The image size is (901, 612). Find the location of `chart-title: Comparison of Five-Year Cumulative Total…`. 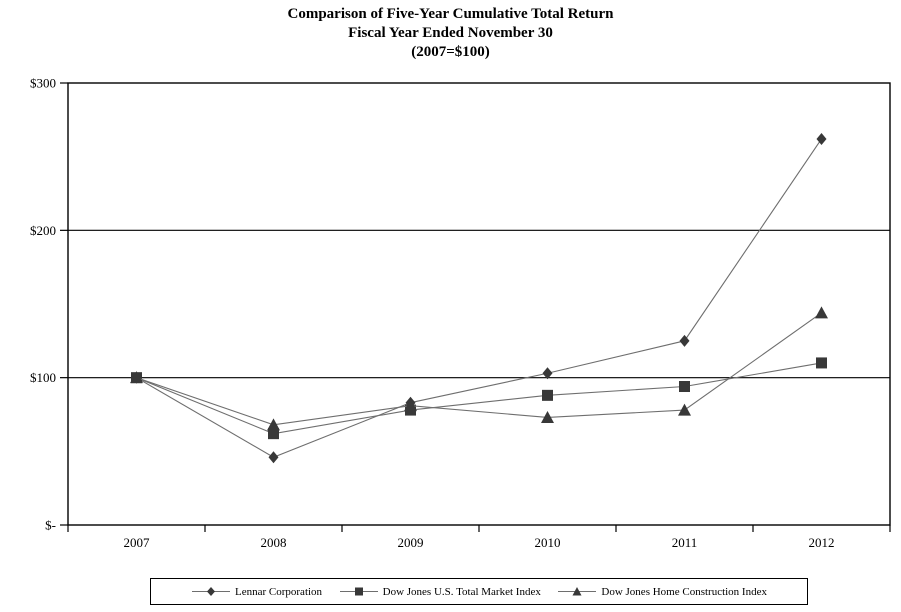

chart-title: Comparison of Five-Year Cumulative Total… is located at coordinates (450, 33).